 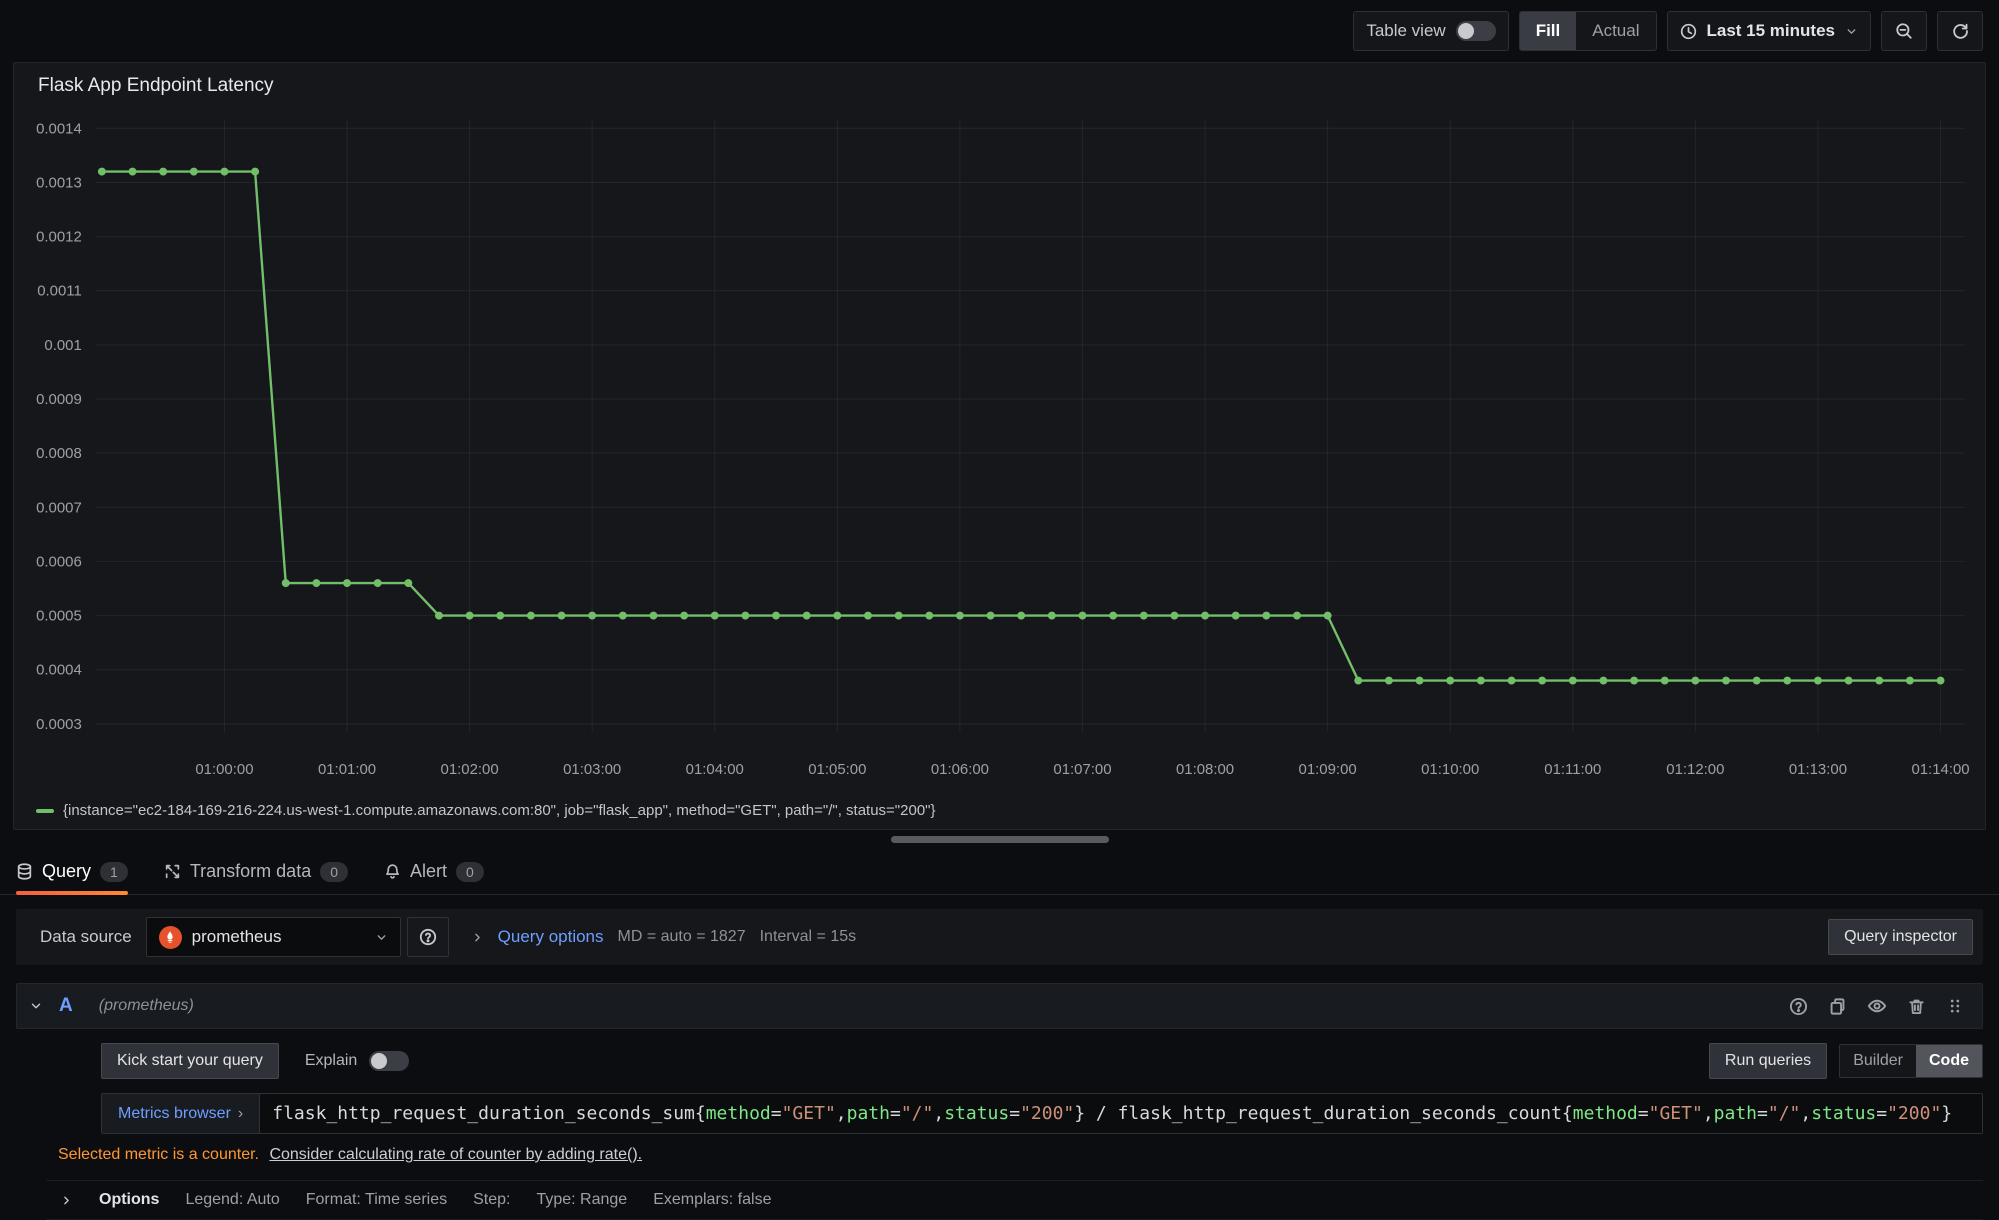 What do you see at coordinates (67, 871) in the screenshot?
I see `tab-query-label: Query` at bounding box center [67, 871].